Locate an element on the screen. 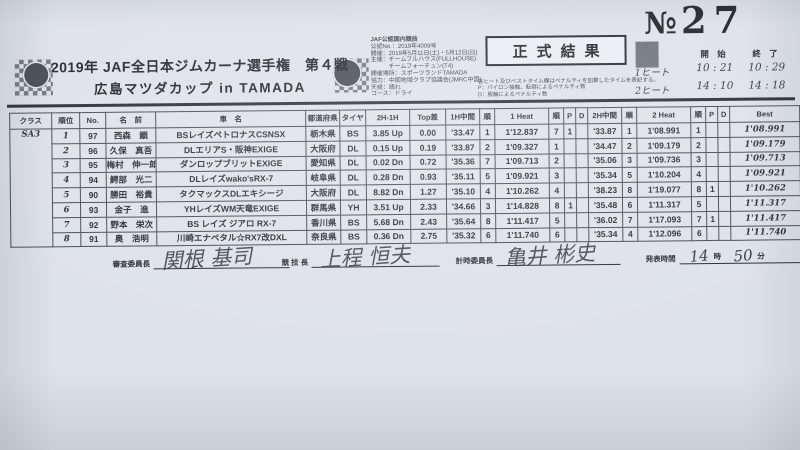 The width and height of the screenshot is (800, 450). cell-heat2-rank: 1 is located at coordinates (698, 130).